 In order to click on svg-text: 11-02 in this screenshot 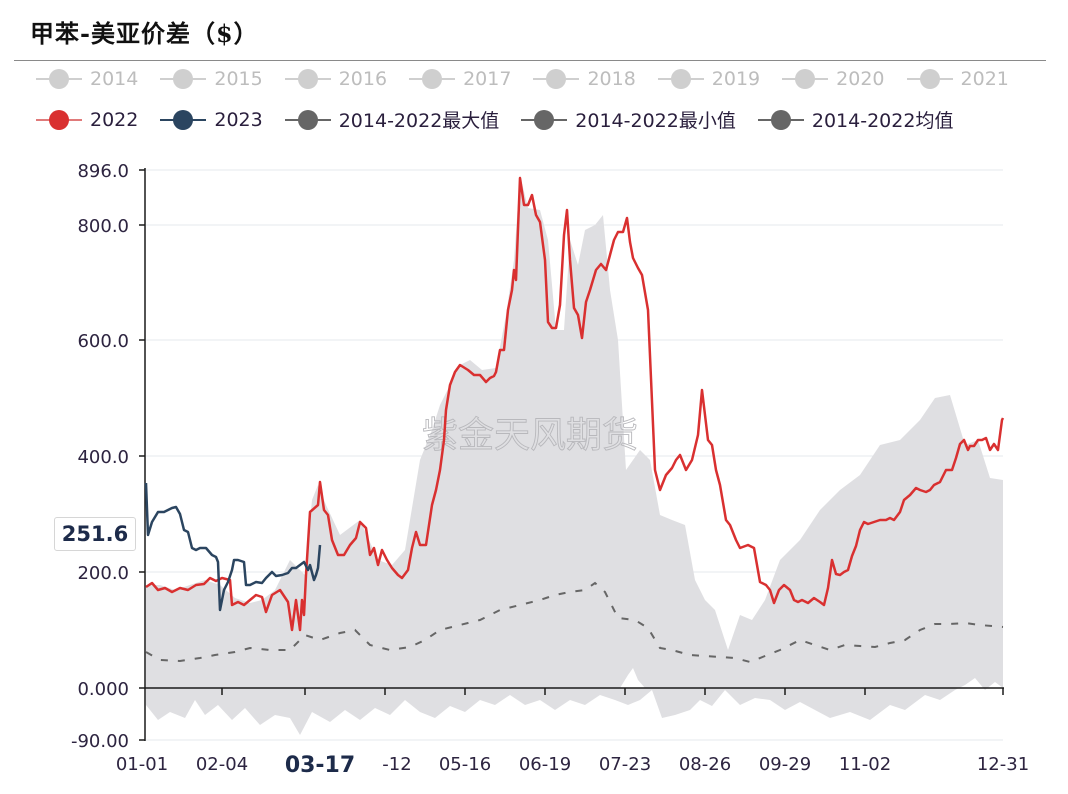, I will do `click(865, 764)`.